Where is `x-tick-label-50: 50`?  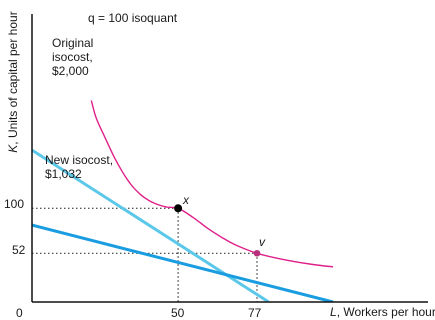
x-tick-label-50: 50 is located at coordinates (178, 313).